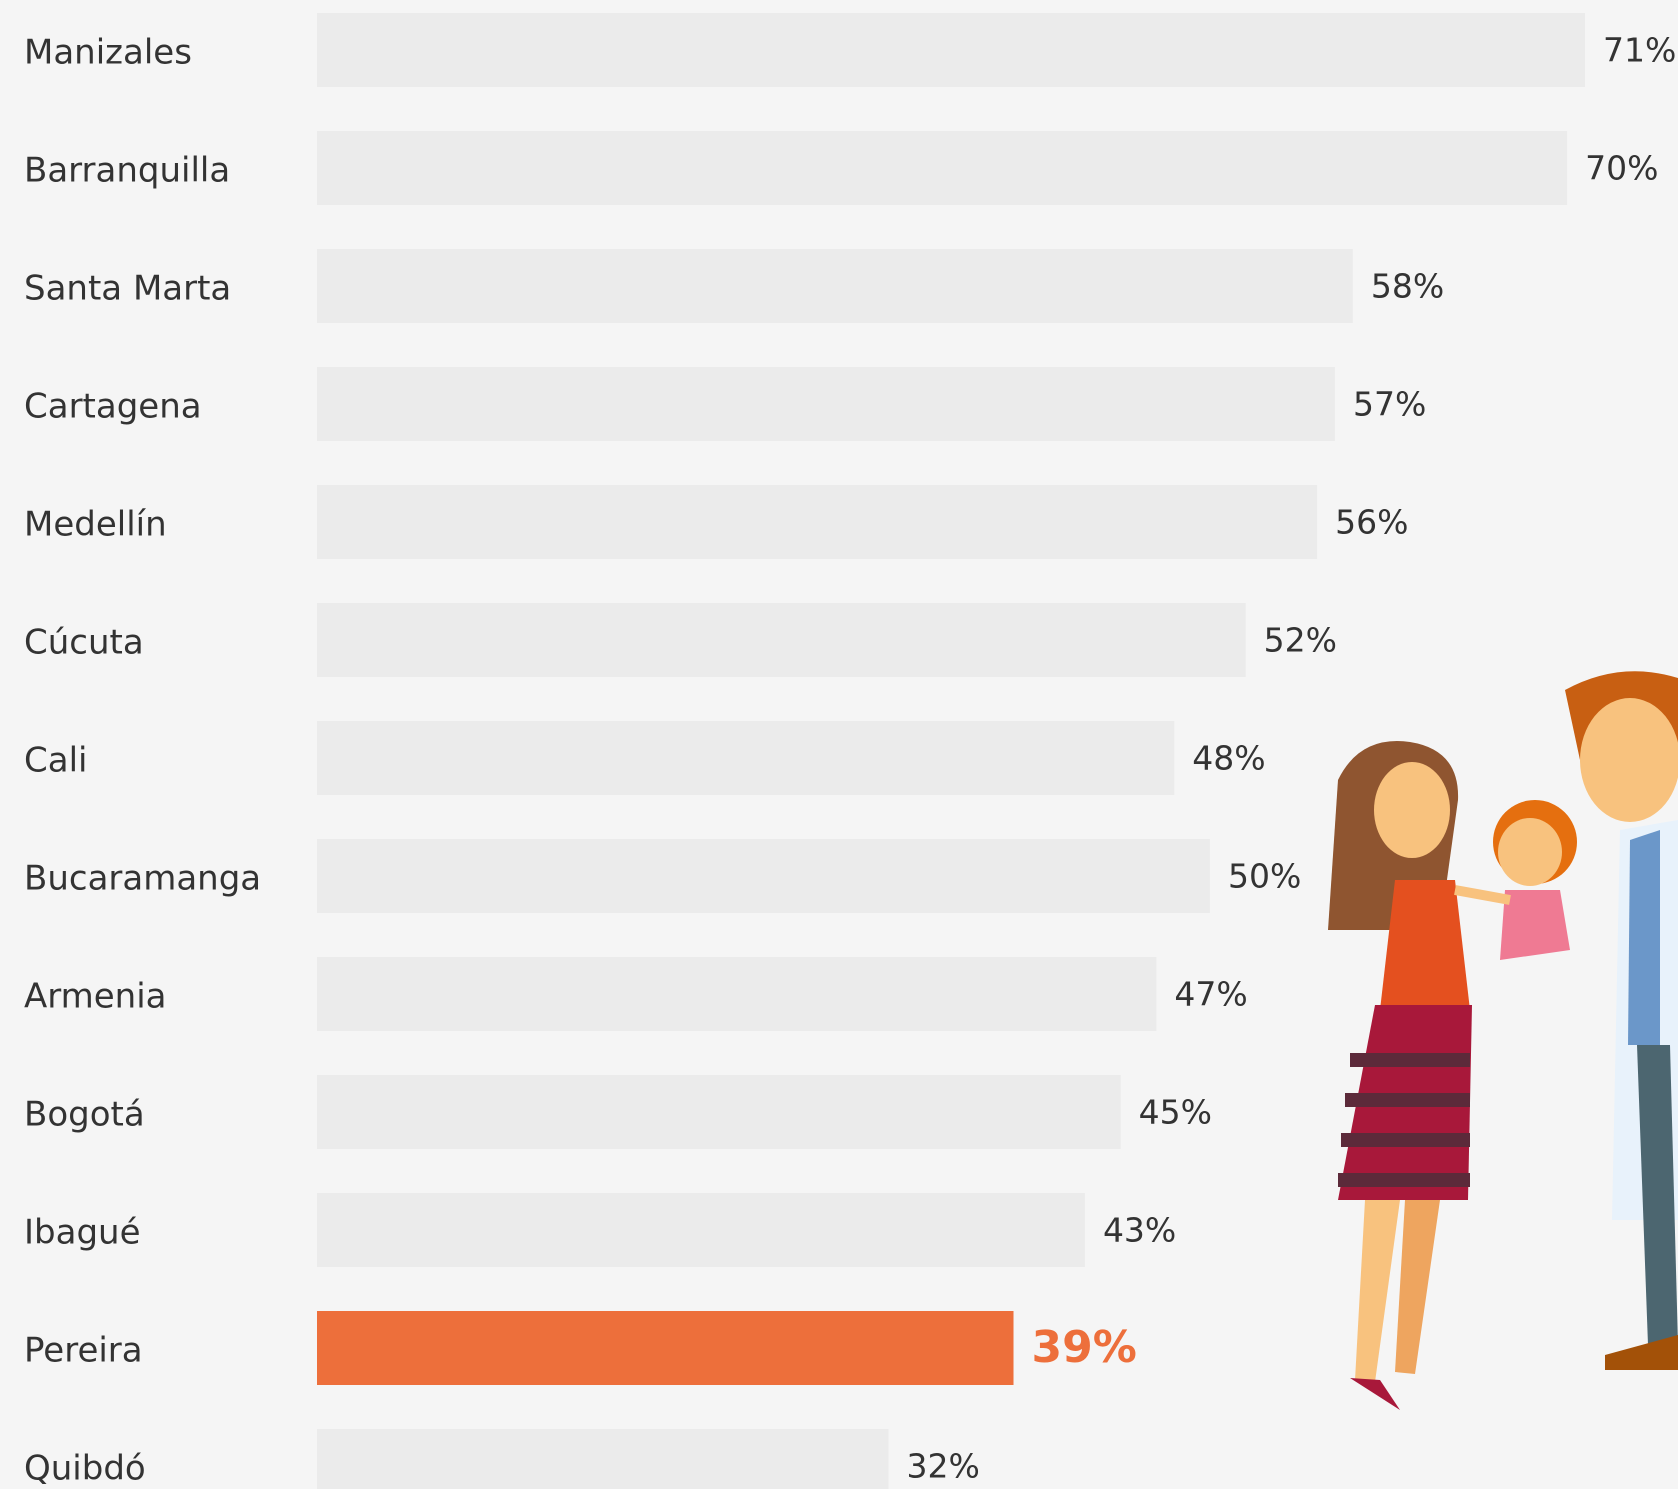 Image resolution: width=1678 pixels, height=1489 pixels. Describe the element at coordinates (55, 761) in the screenshot. I see `category-label: Cali` at that location.